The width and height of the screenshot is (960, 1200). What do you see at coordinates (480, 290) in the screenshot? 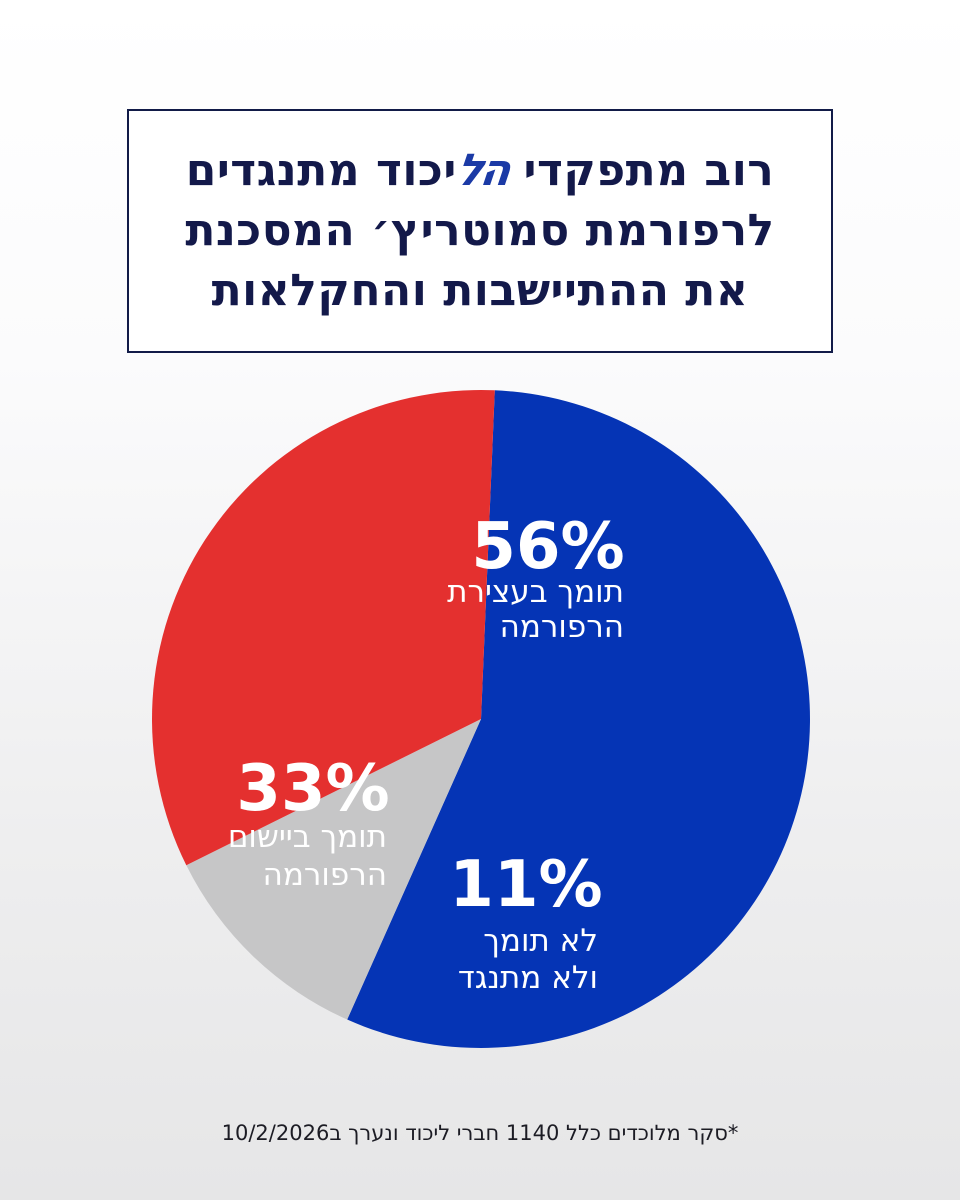
I see `title-line-3: את ההתיישבות והחקלאות` at bounding box center [480, 290].